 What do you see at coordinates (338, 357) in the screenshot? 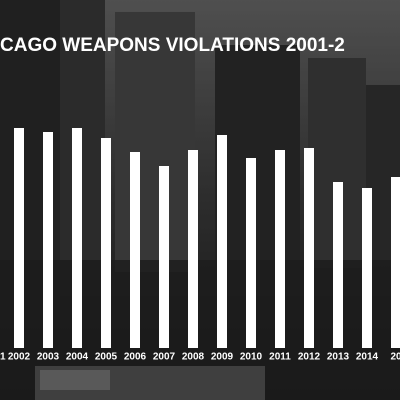
I see `x-tick-label: 2013` at bounding box center [338, 357].